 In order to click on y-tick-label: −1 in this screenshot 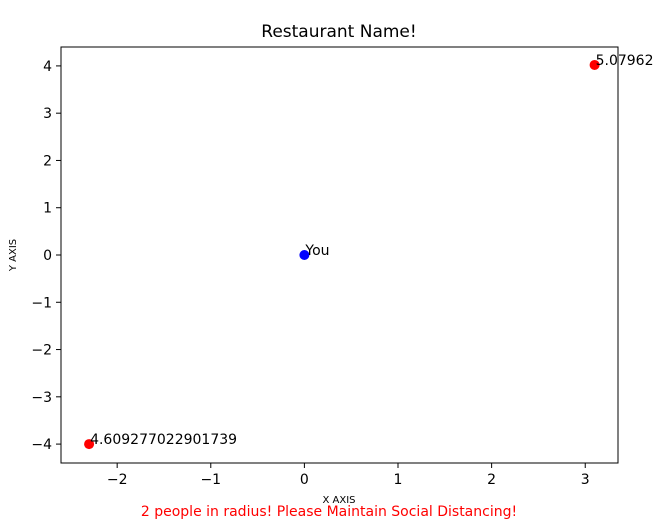, I will do `click(41, 303)`.